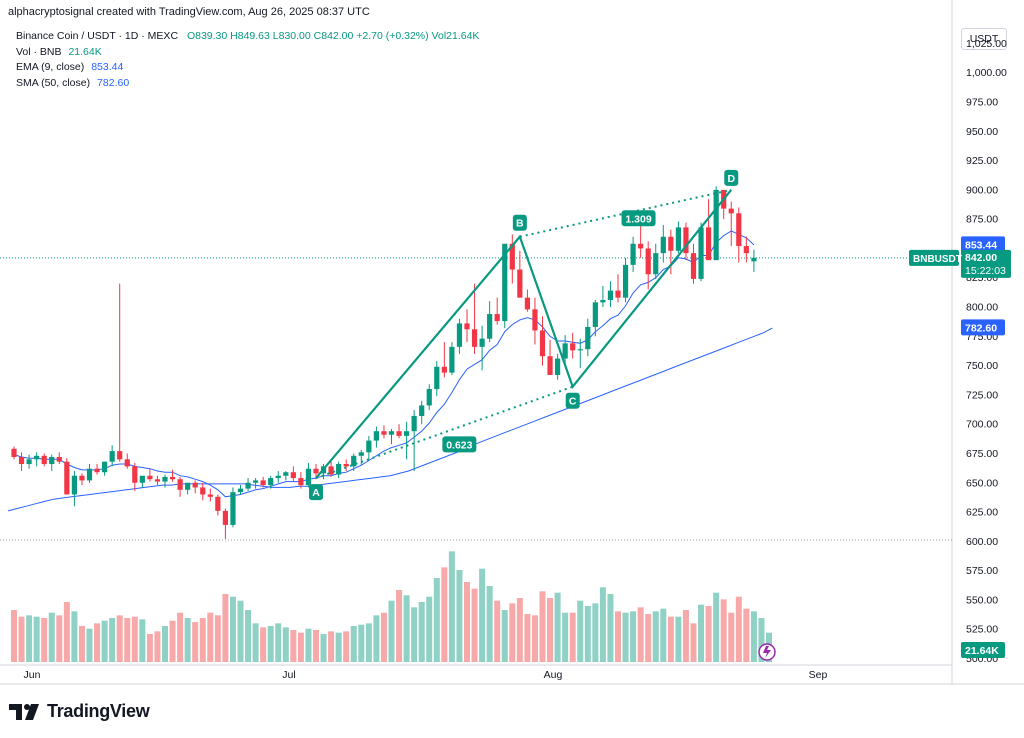 The width and height of the screenshot is (1024, 738). What do you see at coordinates (731, 177) in the screenshot?
I see `pattern-label-d: D` at bounding box center [731, 177].